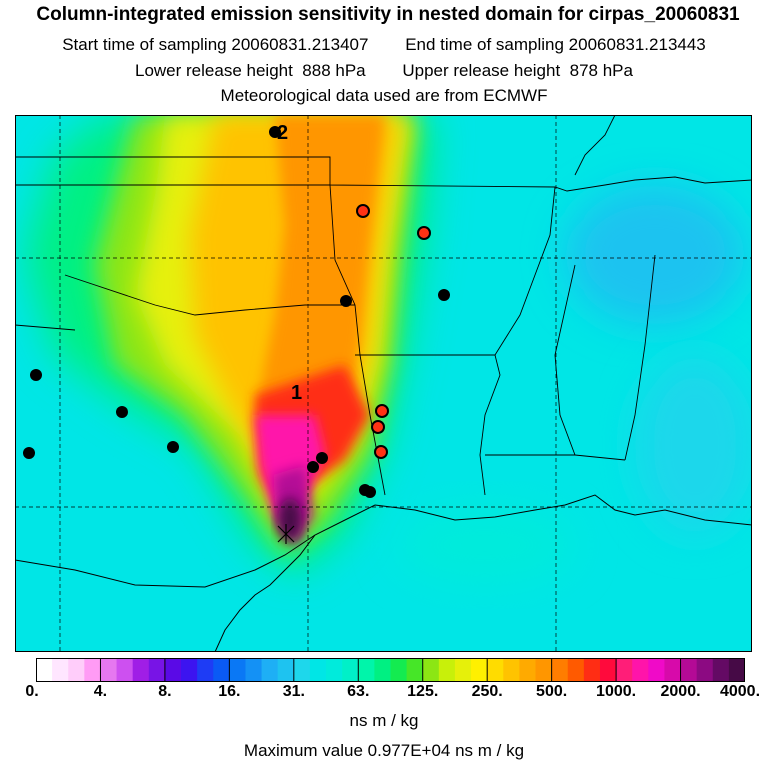 The image size is (768, 768). What do you see at coordinates (229, 691) in the screenshot?
I see `colorbar-tick-label: 16.` at bounding box center [229, 691].